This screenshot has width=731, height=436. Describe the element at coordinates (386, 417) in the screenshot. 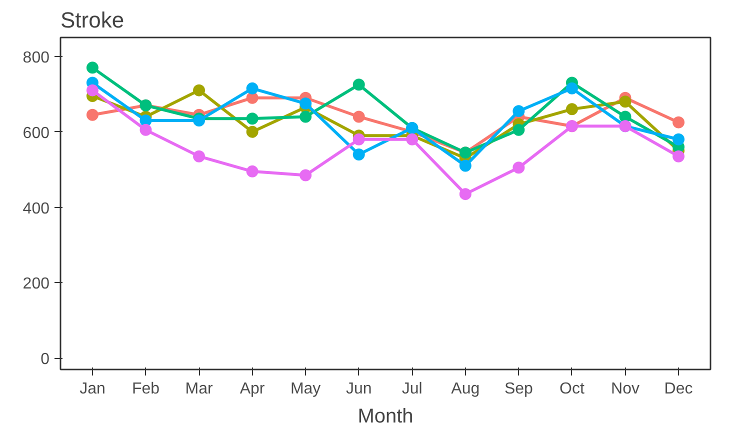

I see `x-axis-title: Month` at that location.